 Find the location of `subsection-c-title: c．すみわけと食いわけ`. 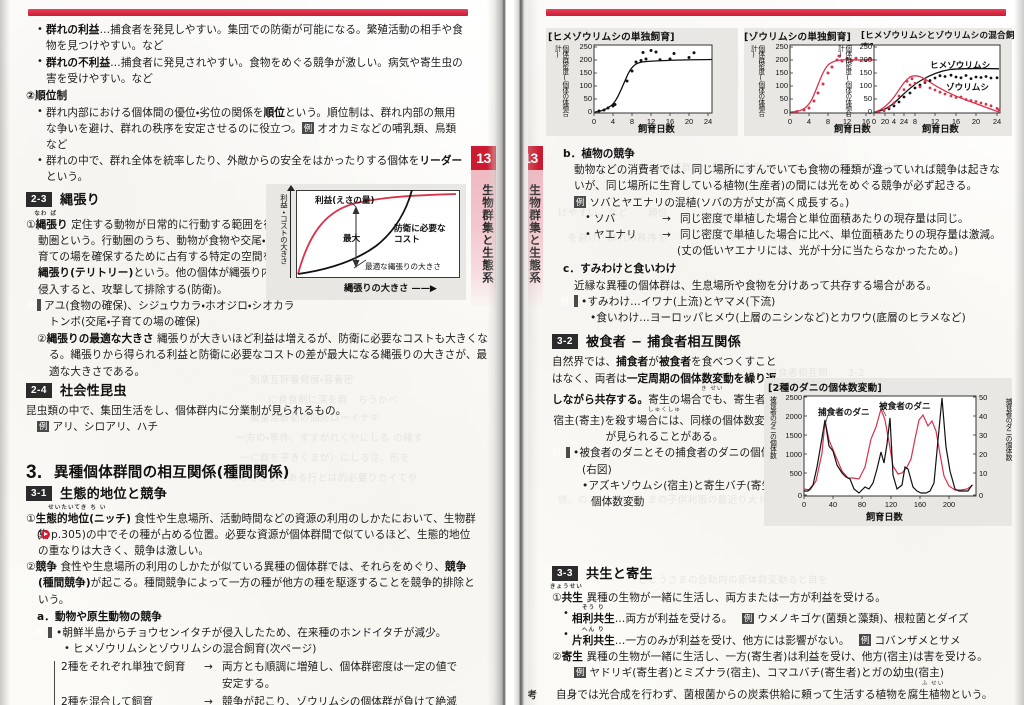

subsection-c-title: c．すみわけと食いわけ is located at coordinates (620, 269).